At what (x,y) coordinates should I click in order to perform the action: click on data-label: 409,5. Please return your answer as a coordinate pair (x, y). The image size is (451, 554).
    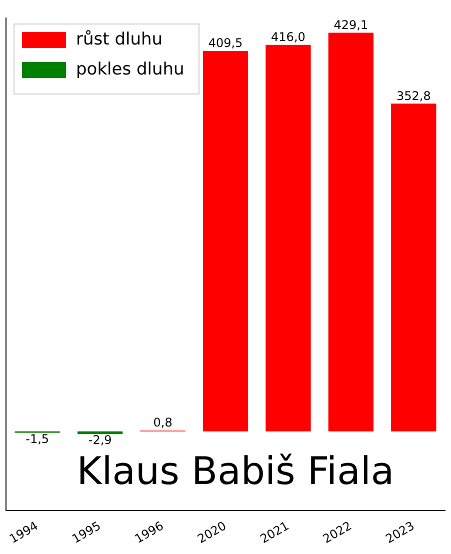
    Looking at the image, I should click on (225, 43).